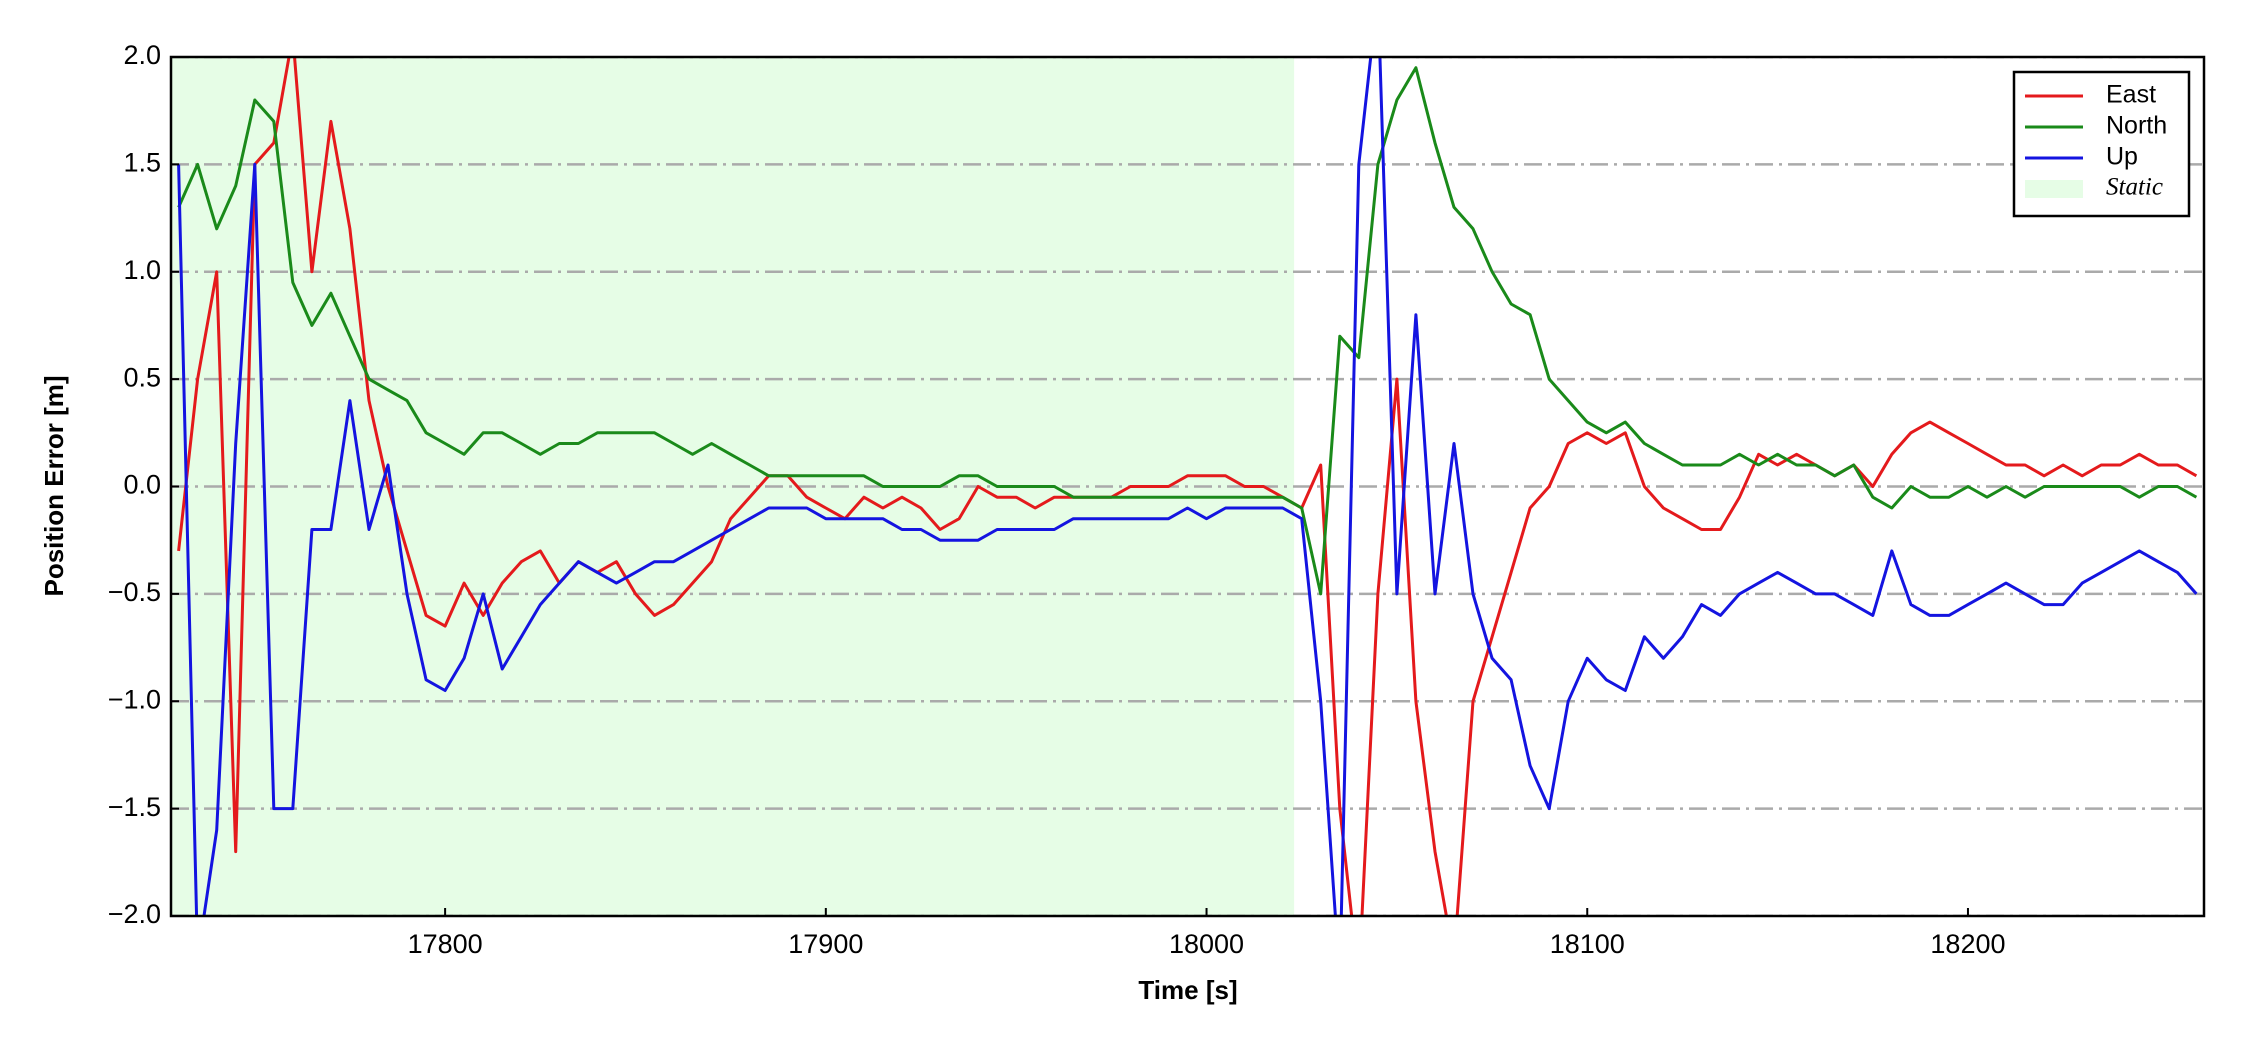 The height and width of the screenshot is (1050, 2250). Describe the element at coordinates (2136, 126) in the screenshot. I see `legend-label: North` at that location.